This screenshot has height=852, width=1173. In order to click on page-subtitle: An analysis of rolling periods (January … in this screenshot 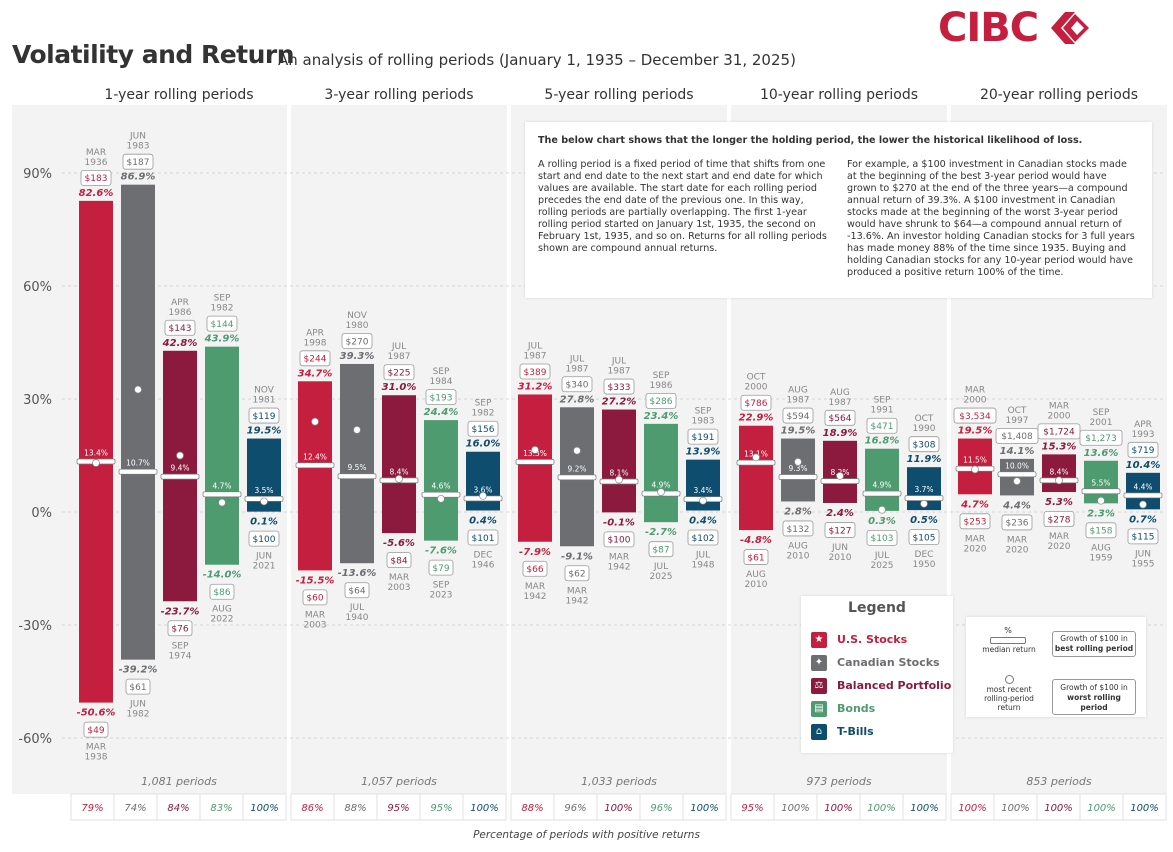, I will do `click(537, 60)`.